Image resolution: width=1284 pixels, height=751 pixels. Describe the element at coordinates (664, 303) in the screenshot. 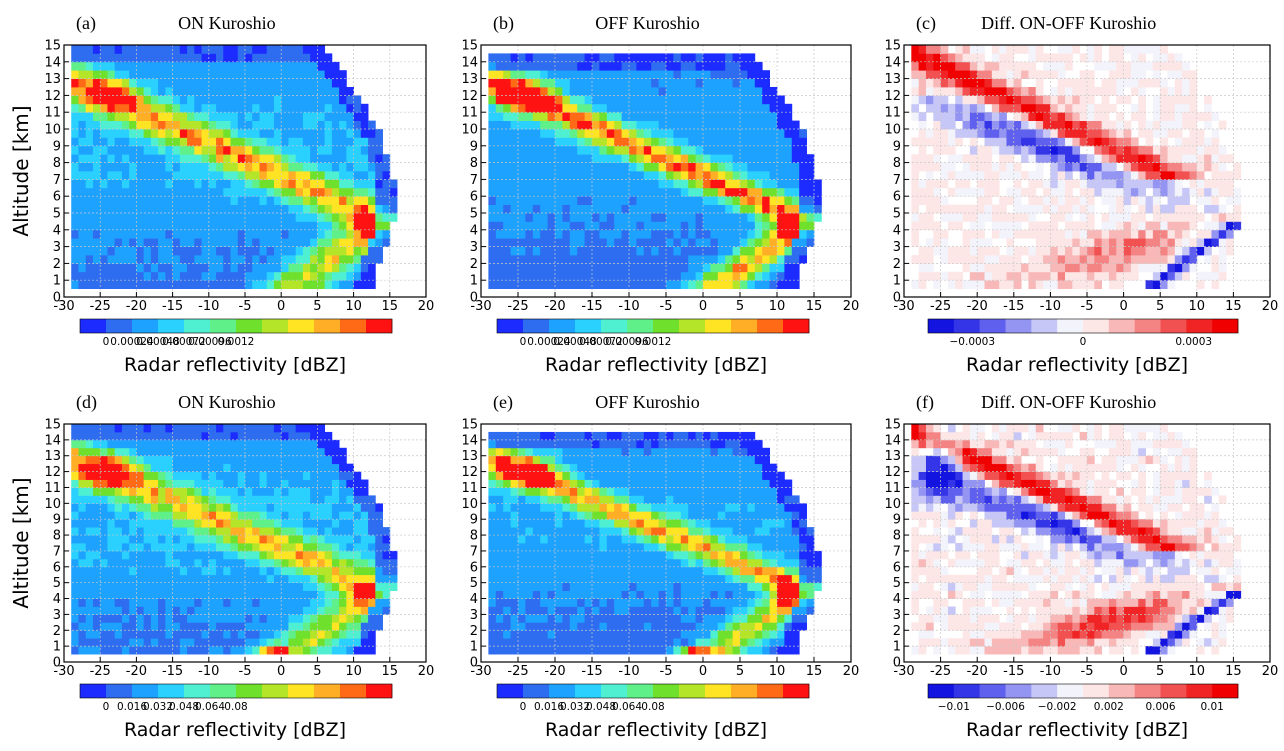

I see `x-axis: -30 -25 -20 -15 -10 -5 0 5 10 15 20` at that location.